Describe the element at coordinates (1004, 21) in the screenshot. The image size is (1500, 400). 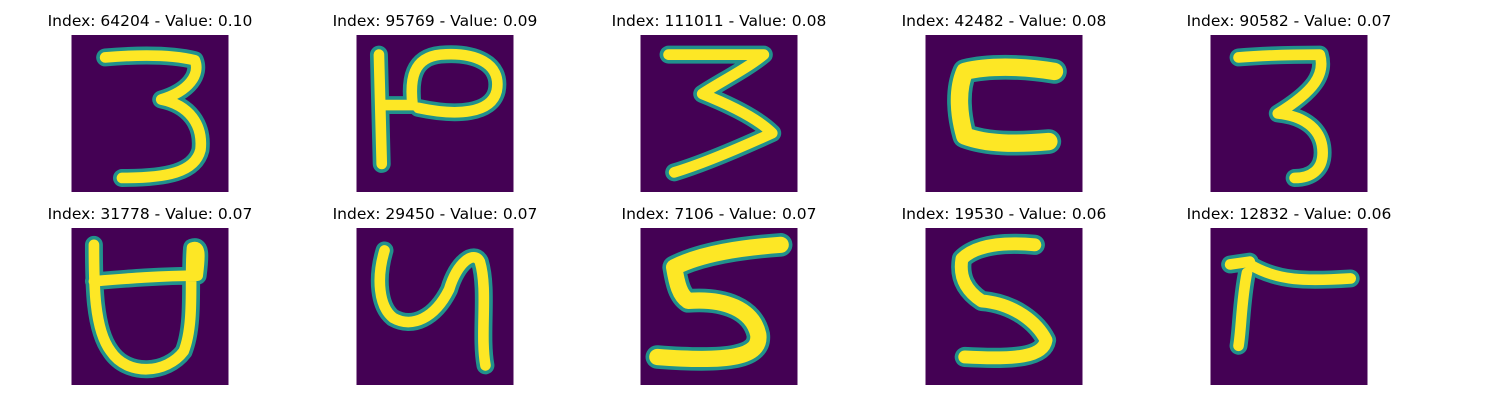
I see `sample-title: Index: 42482 - Value: 0.08` at that location.